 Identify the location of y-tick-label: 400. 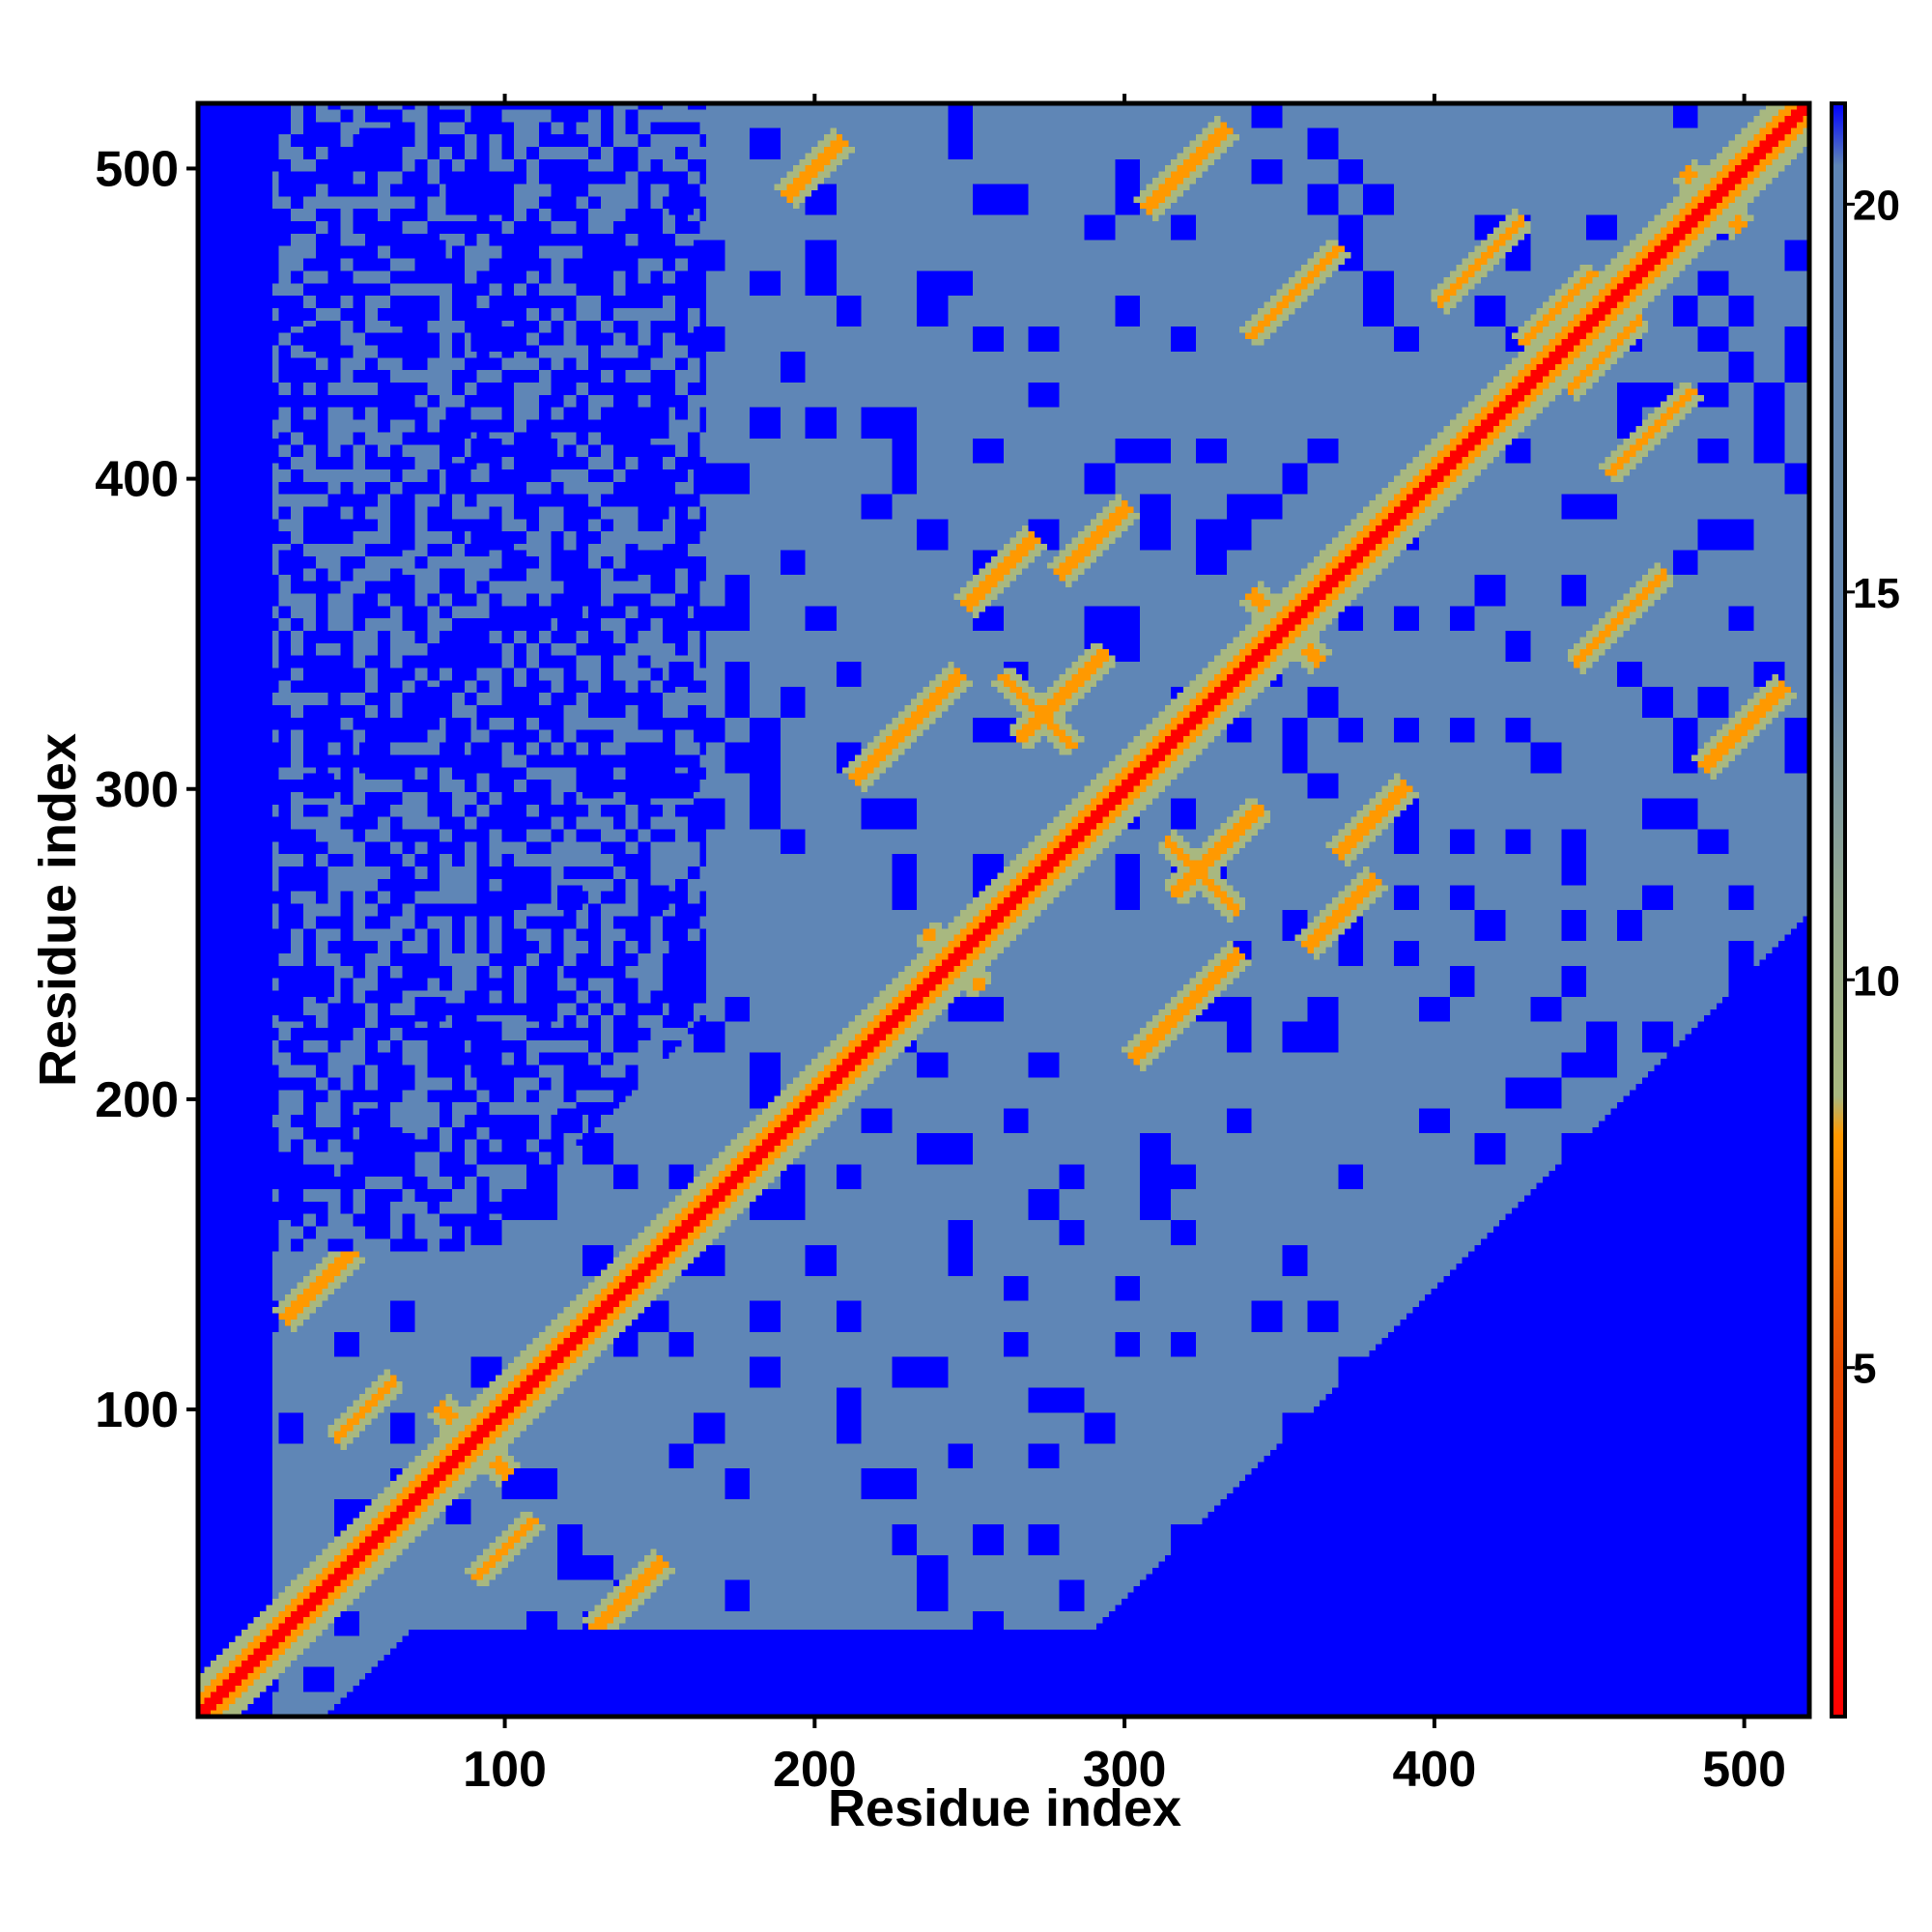
(137, 480).